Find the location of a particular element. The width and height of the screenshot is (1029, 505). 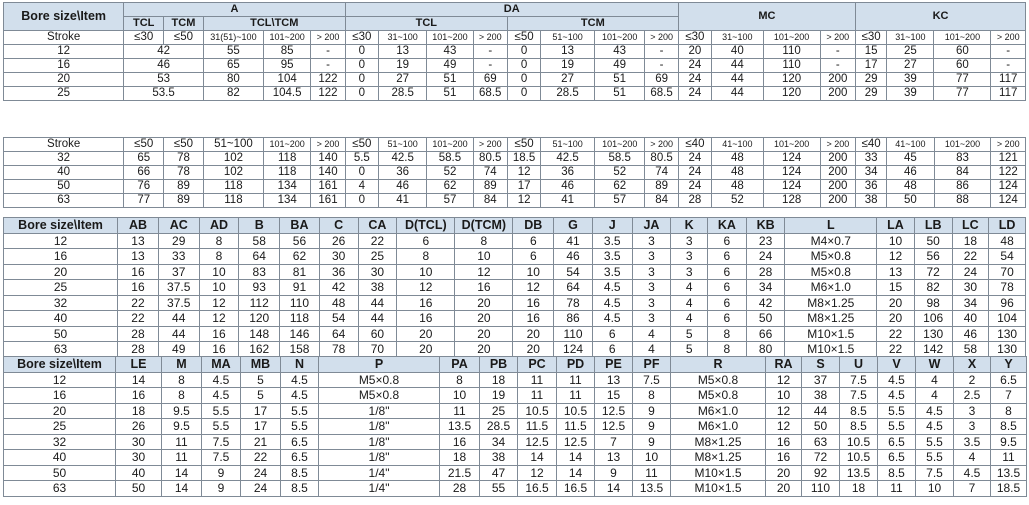

value-cell: 45 is located at coordinates (910, 158).